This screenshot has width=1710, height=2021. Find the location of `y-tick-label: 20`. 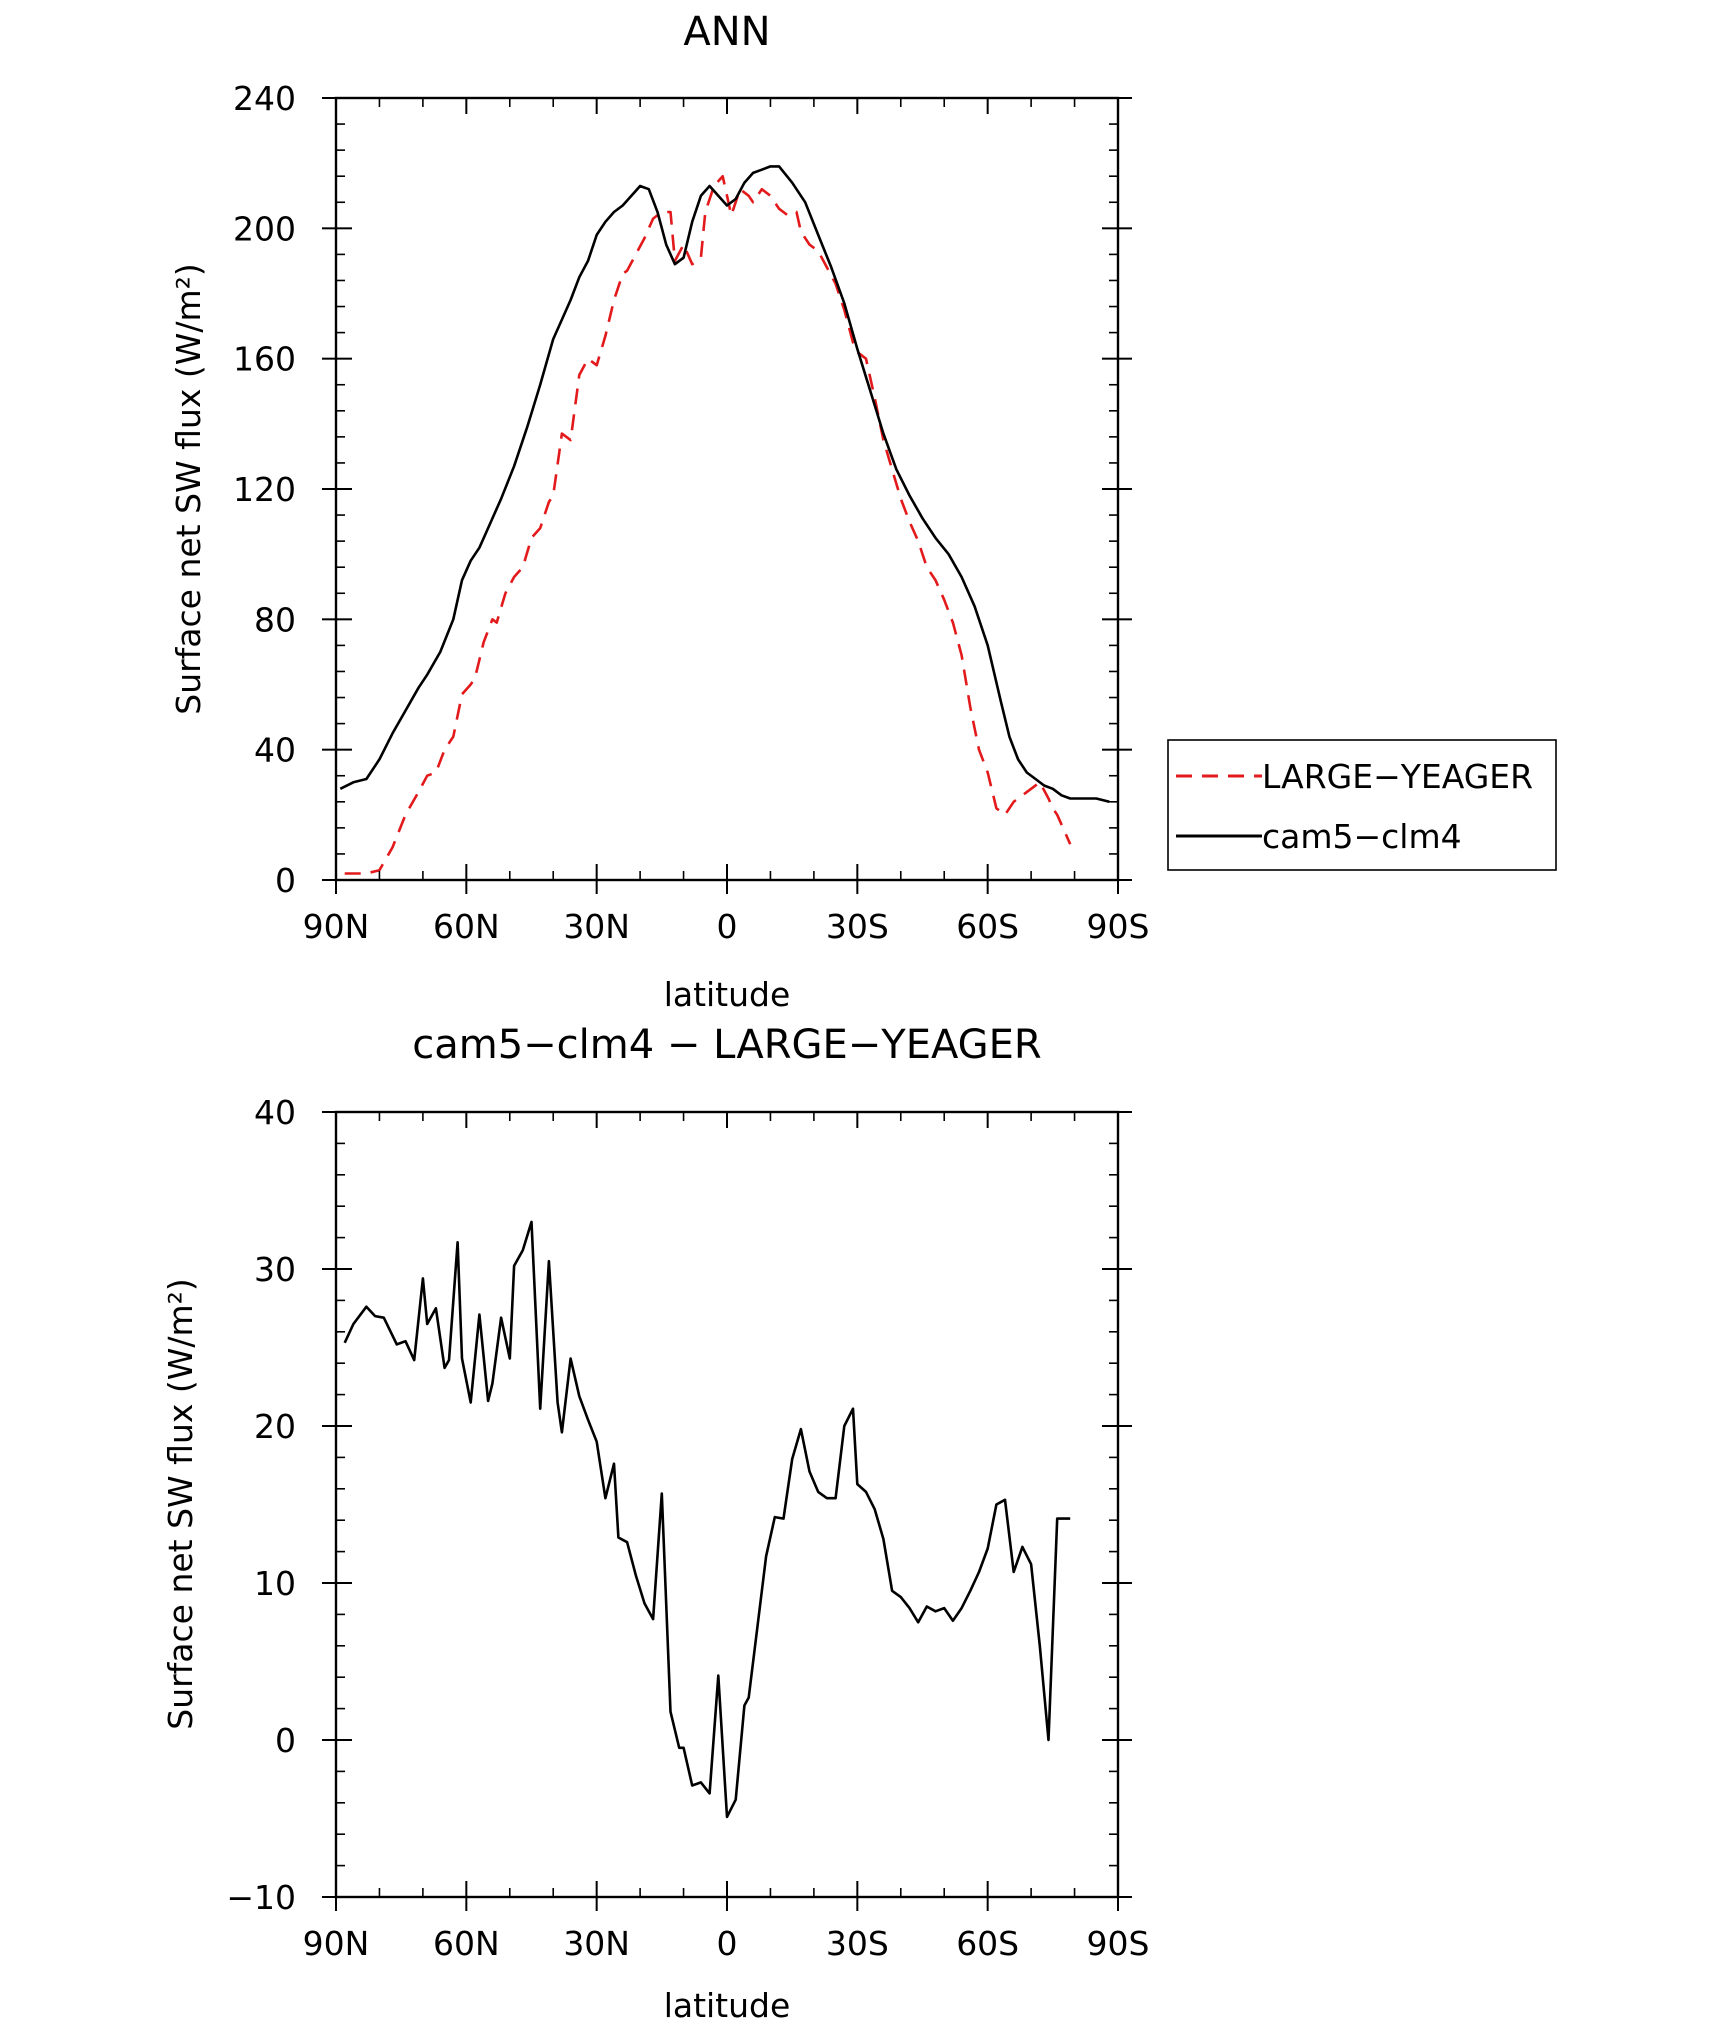

y-tick-label: 20 is located at coordinates (275, 1426).